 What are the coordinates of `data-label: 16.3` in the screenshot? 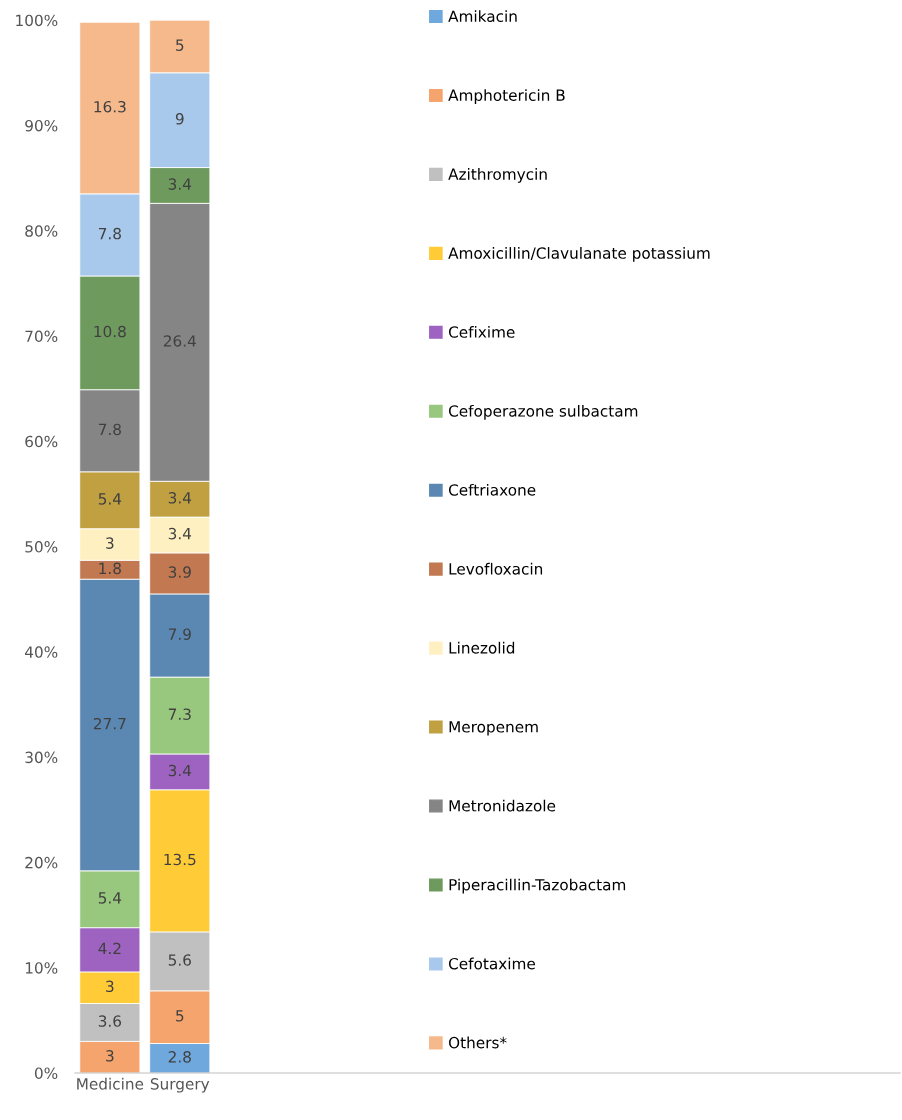 It's located at (110, 106).